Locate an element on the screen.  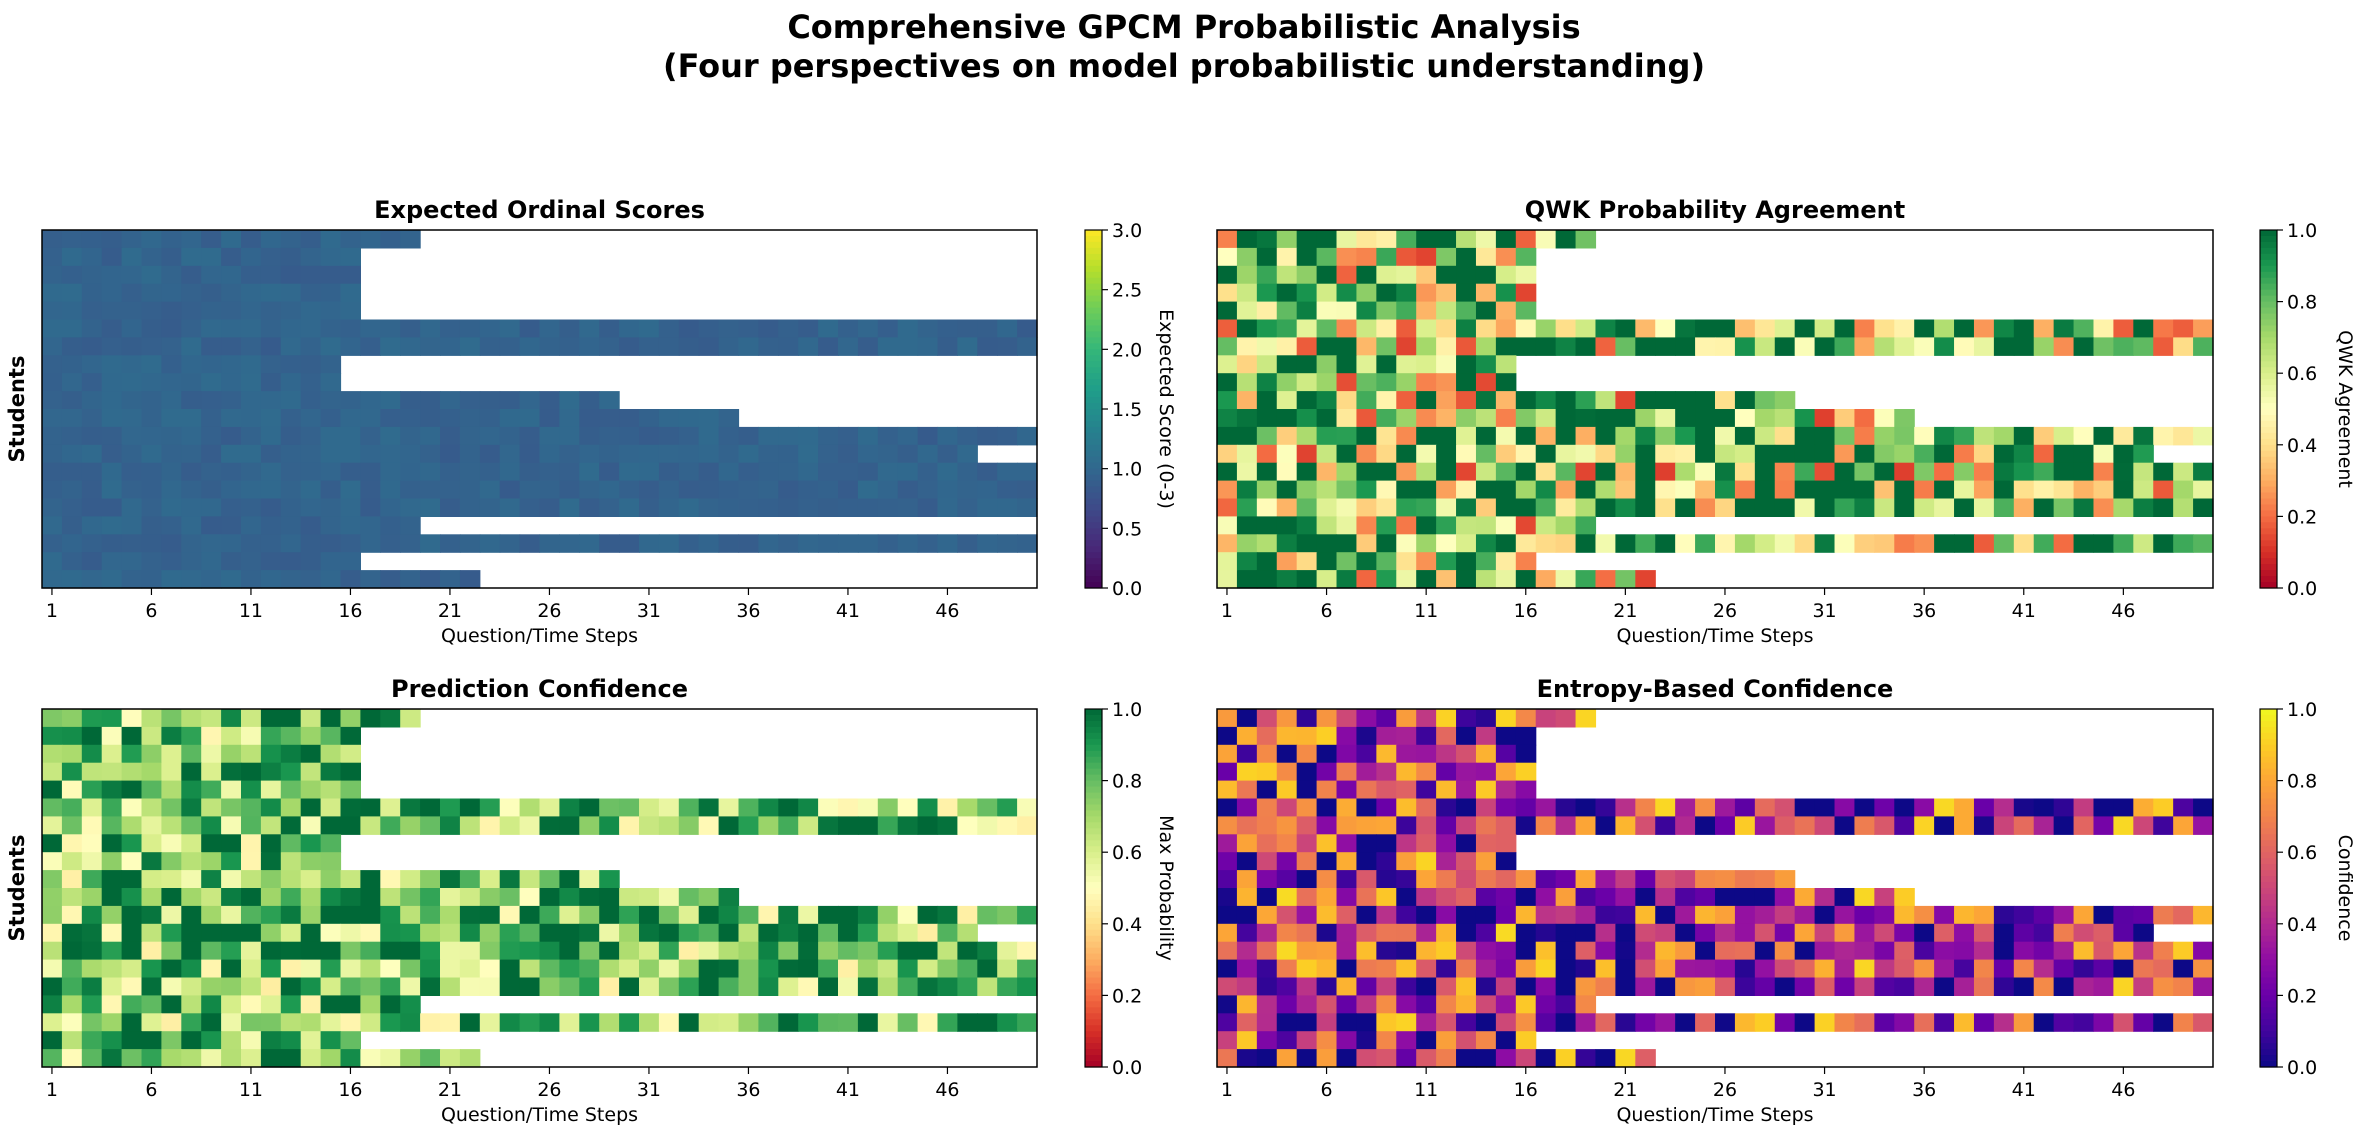
x-tick-label: 1 is located at coordinates (1227, 611).